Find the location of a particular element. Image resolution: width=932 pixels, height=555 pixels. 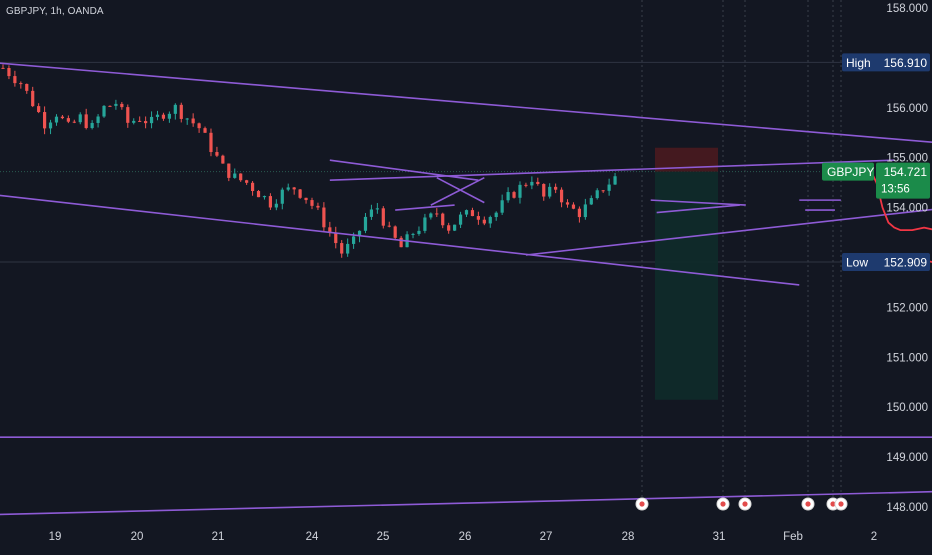

y-tick-label-7: 151.000 is located at coordinates (907, 358).